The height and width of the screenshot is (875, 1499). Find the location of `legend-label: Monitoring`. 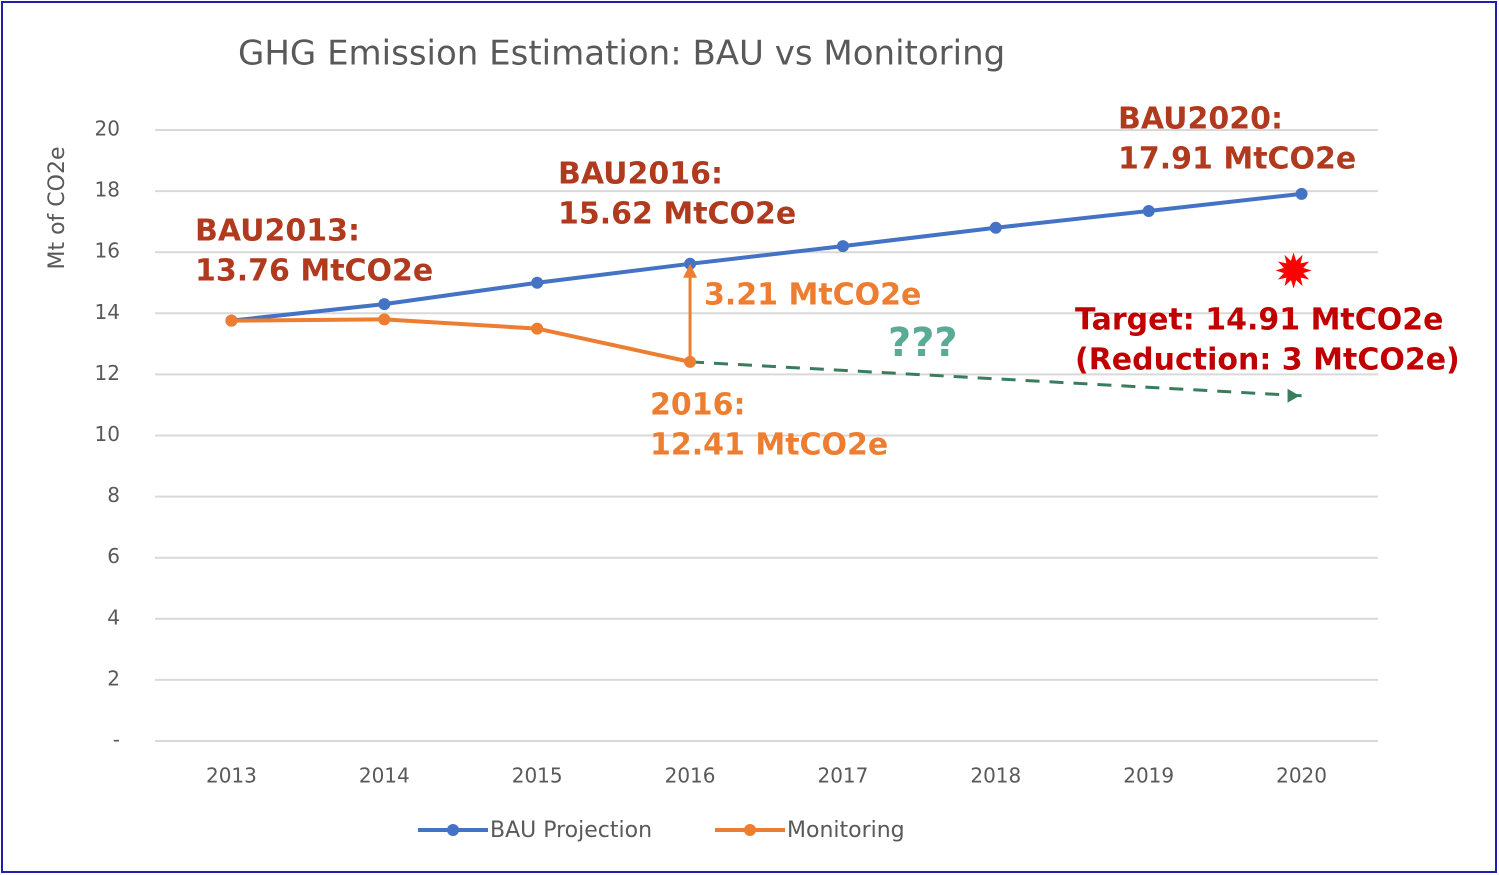

legend-label: Monitoring is located at coordinates (846, 830).